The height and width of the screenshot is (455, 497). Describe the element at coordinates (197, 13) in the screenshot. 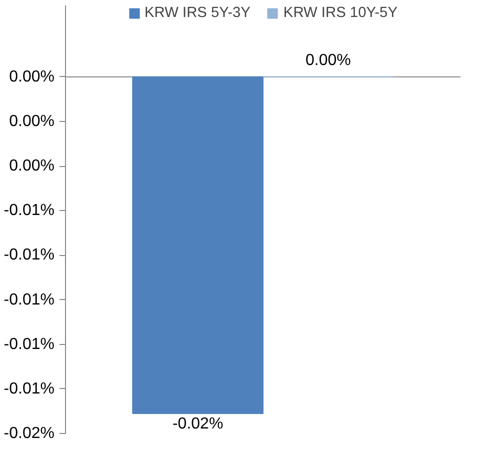

I see `legend-label: KRW IRS 5Y-3Y` at that location.